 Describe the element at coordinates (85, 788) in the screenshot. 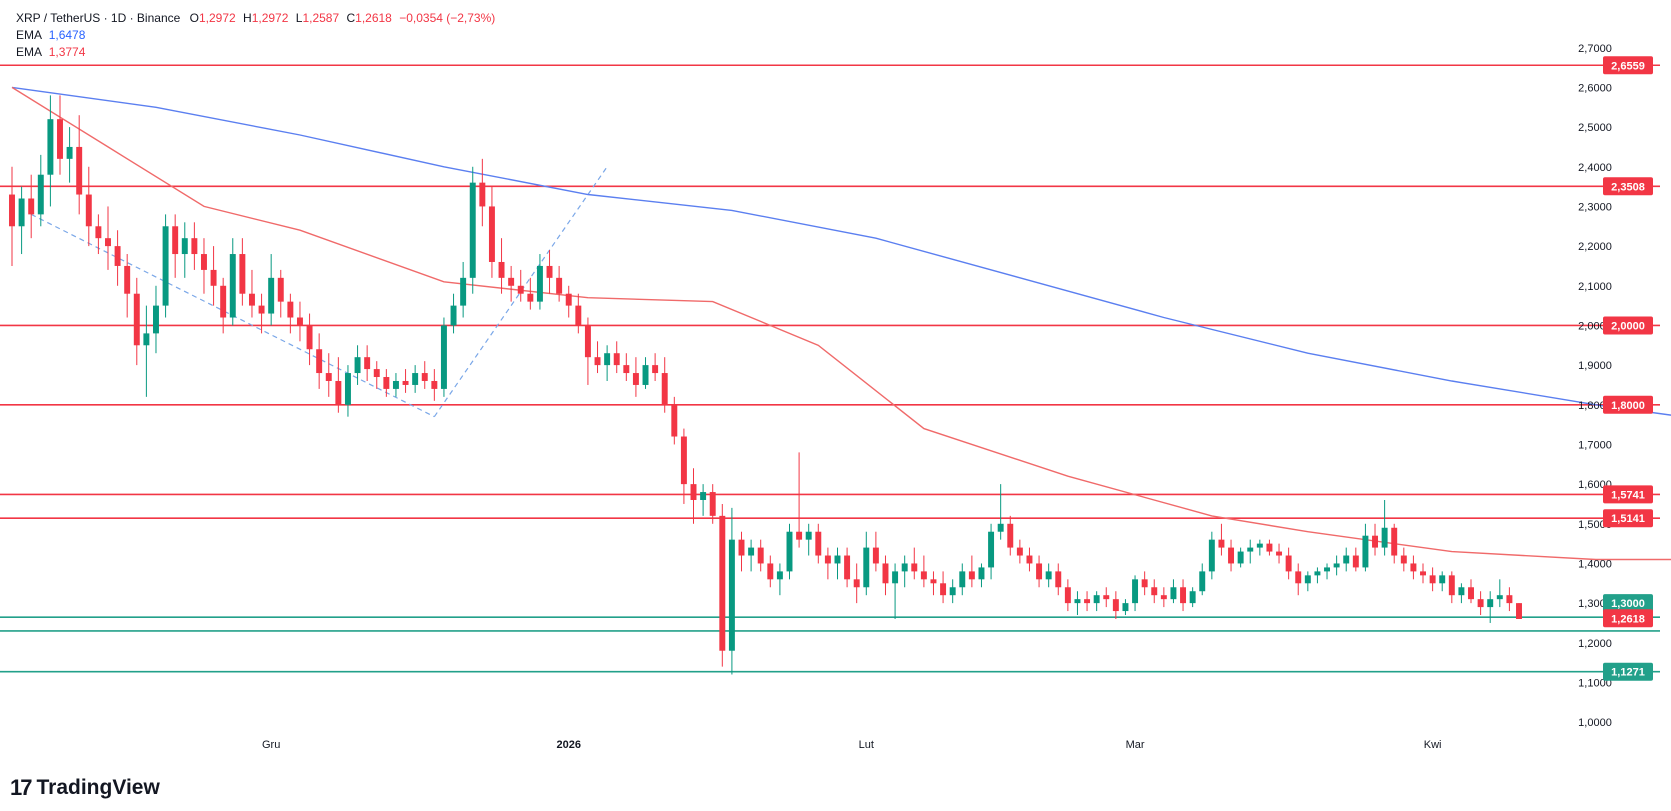

I see `tradingview-brand: 17 TradingView` at that location.